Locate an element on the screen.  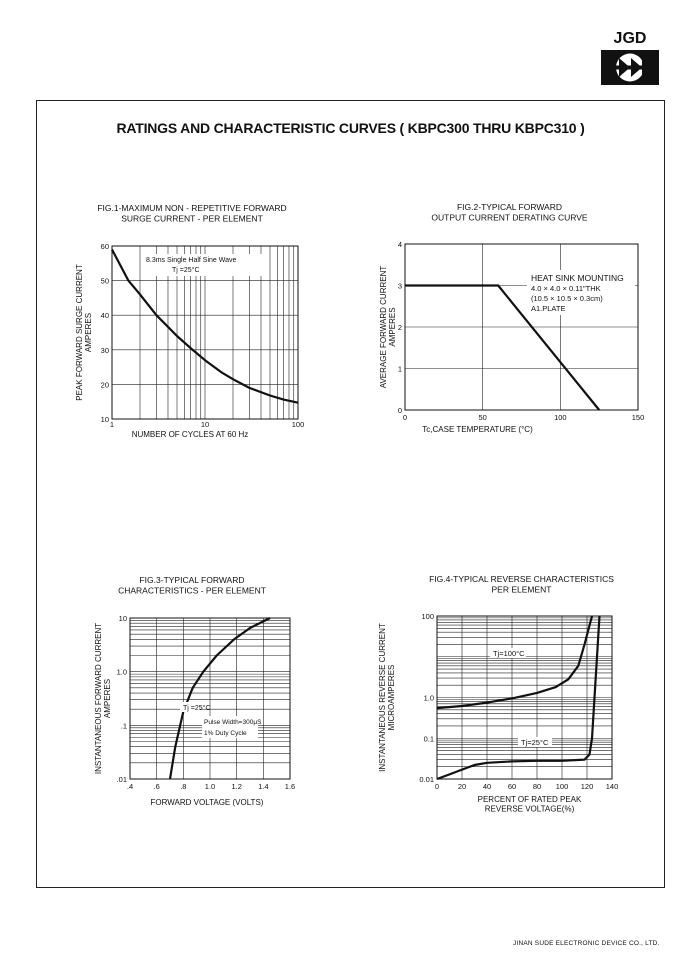
x-axis-label: Tc,CASE TEMPERATURE (°C) is located at coordinates (477, 429).